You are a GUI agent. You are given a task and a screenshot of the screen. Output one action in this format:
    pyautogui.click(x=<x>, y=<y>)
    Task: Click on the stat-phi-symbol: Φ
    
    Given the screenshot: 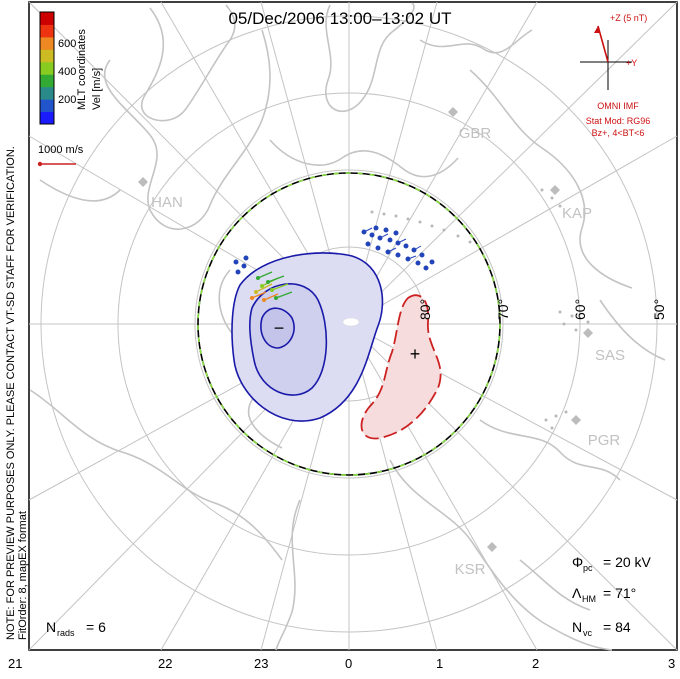 What is the action you would take?
    pyautogui.click(x=577, y=562)
    